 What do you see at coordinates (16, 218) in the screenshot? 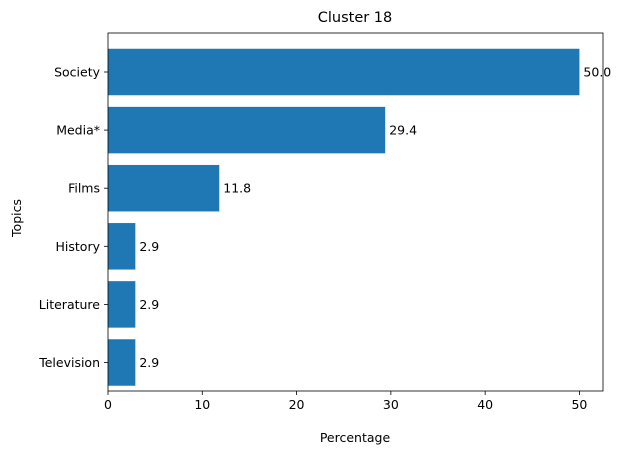
I see `y-axis-label: Topics` at bounding box center [16, 218].